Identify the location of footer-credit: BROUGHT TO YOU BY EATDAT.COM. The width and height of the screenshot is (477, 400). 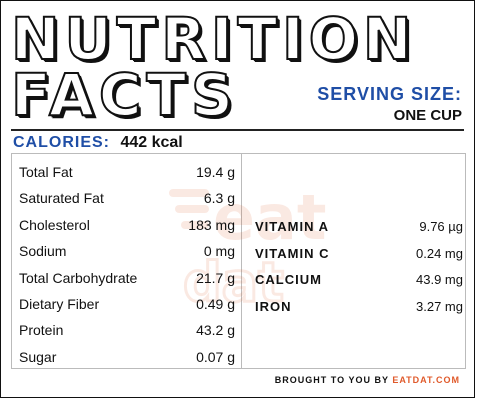
(367, 380).